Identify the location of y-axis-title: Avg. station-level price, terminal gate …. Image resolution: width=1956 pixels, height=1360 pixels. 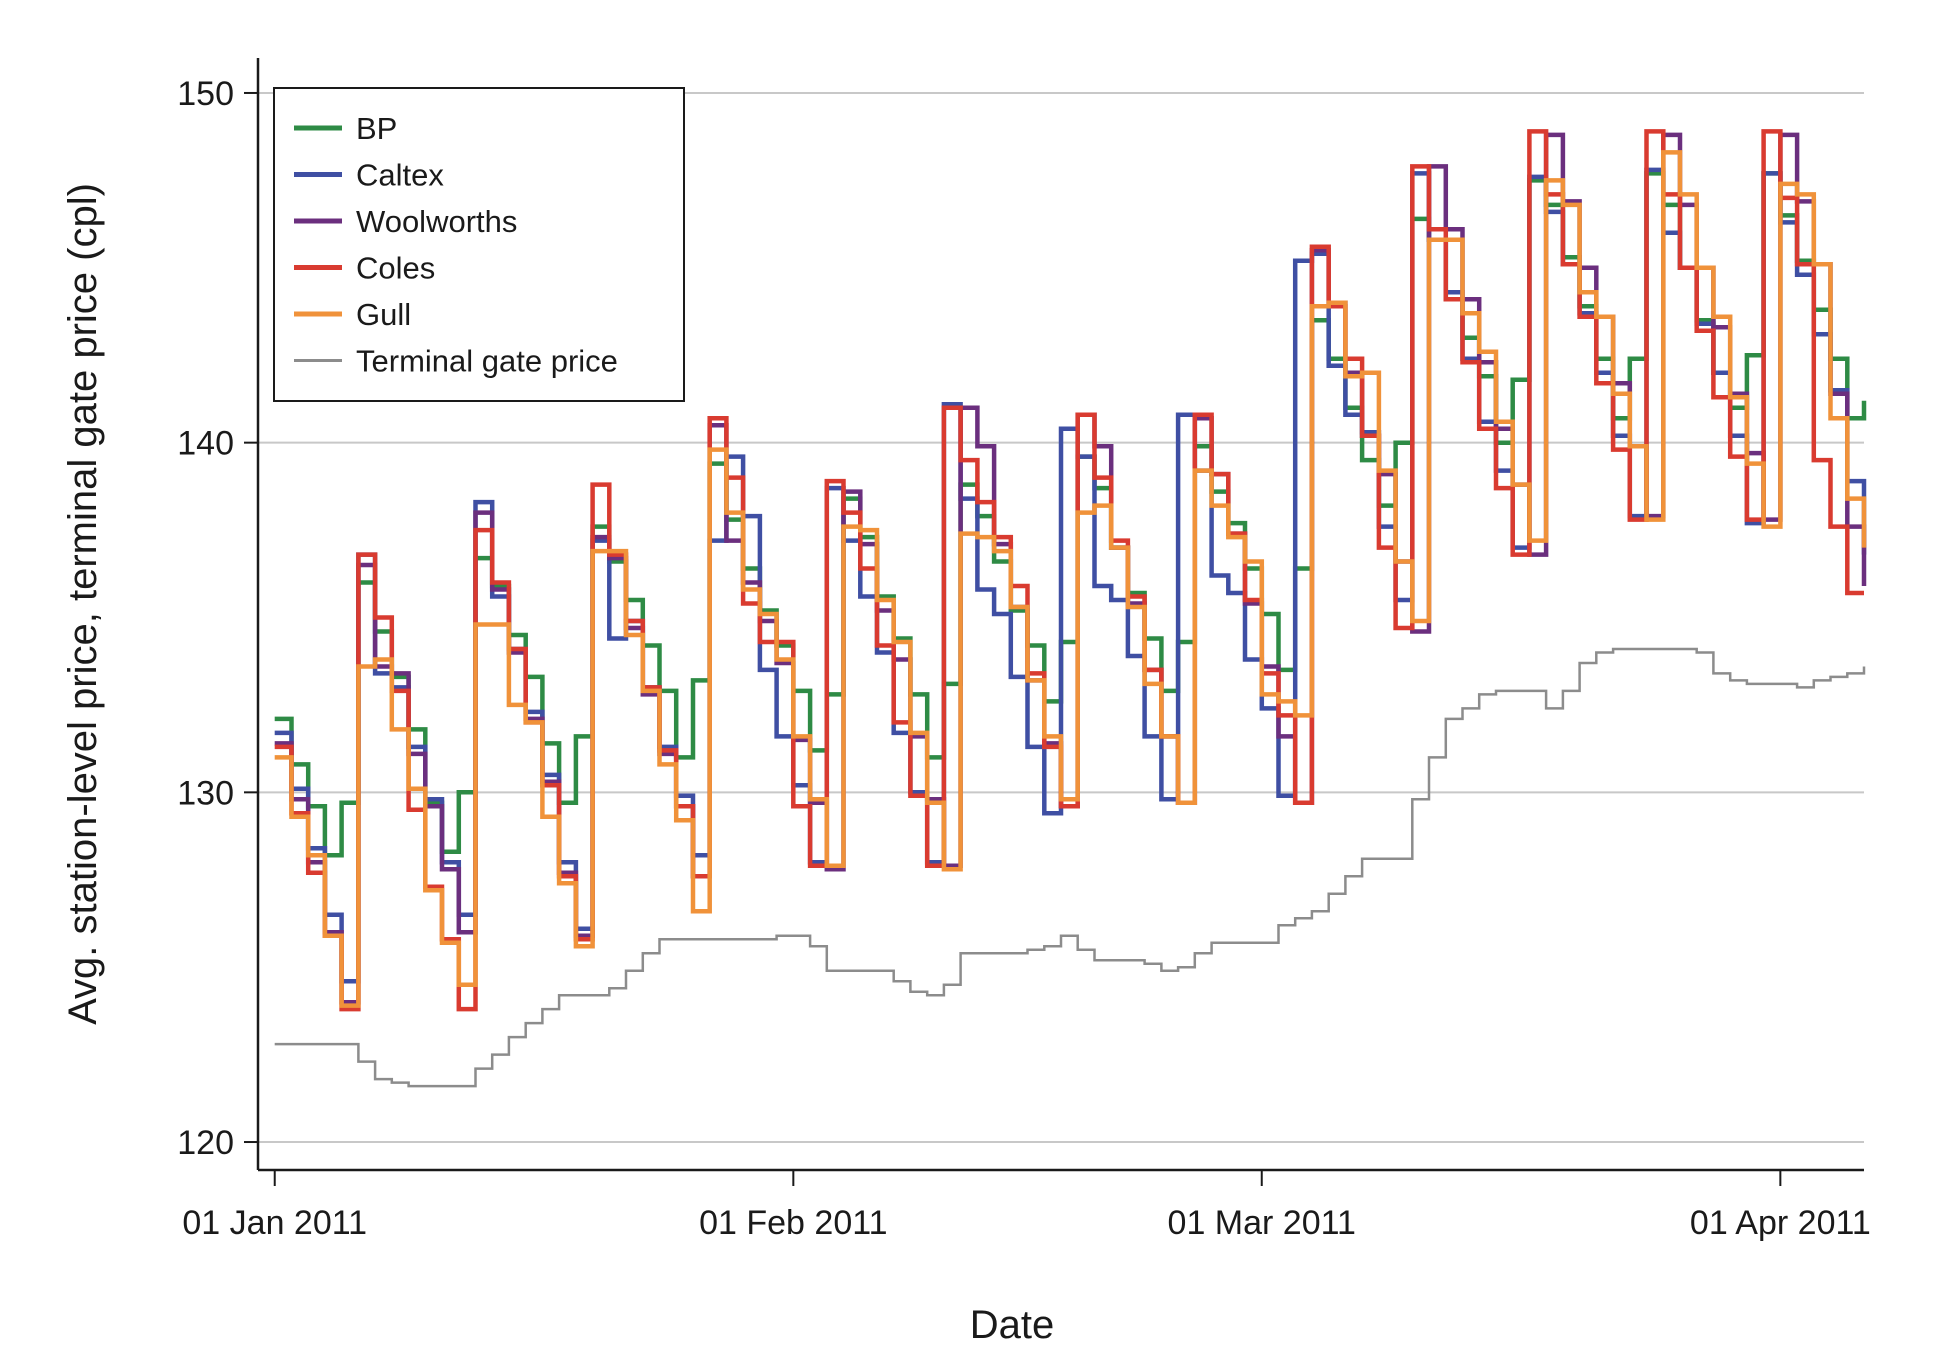
(83, 604).